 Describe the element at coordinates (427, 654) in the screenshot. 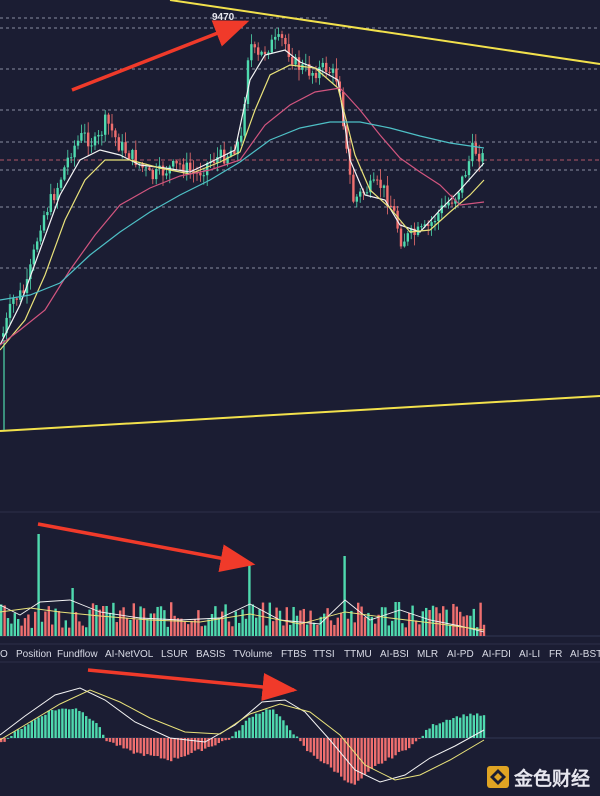

I see `tab-mlr: MLR` at that location.